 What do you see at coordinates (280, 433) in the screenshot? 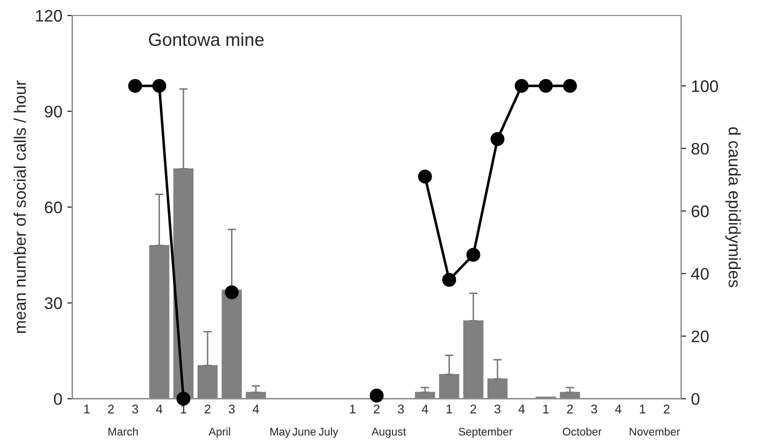
I see `text: May` at bounding box center [280, 433].